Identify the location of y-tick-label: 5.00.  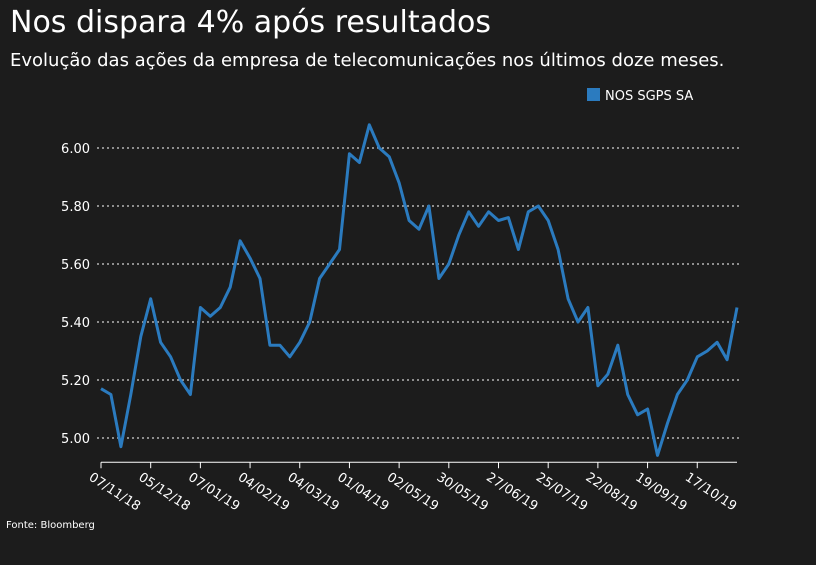
(75, 439).